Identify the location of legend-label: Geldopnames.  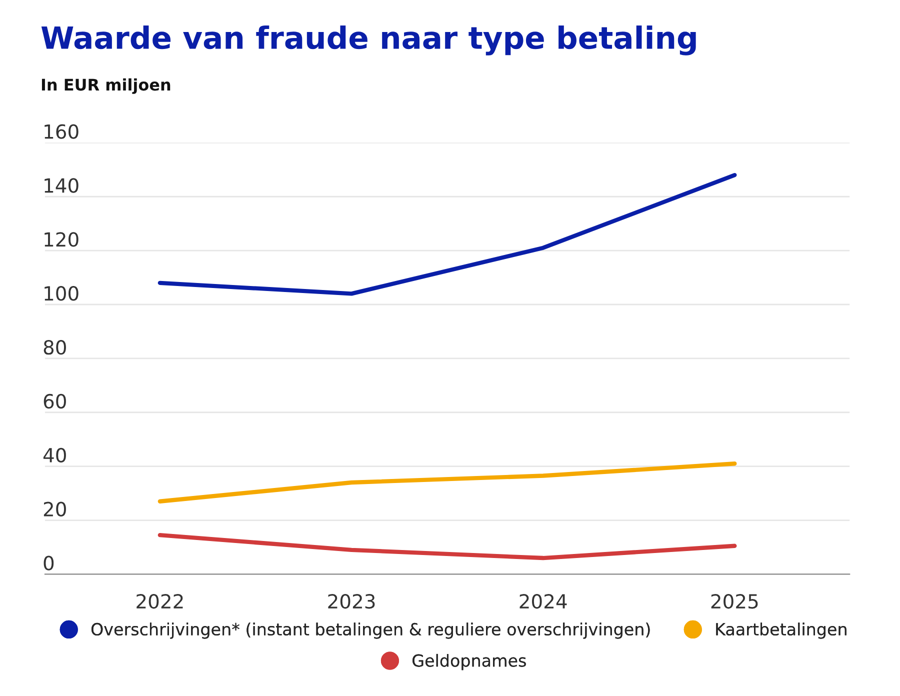
(469, 662).